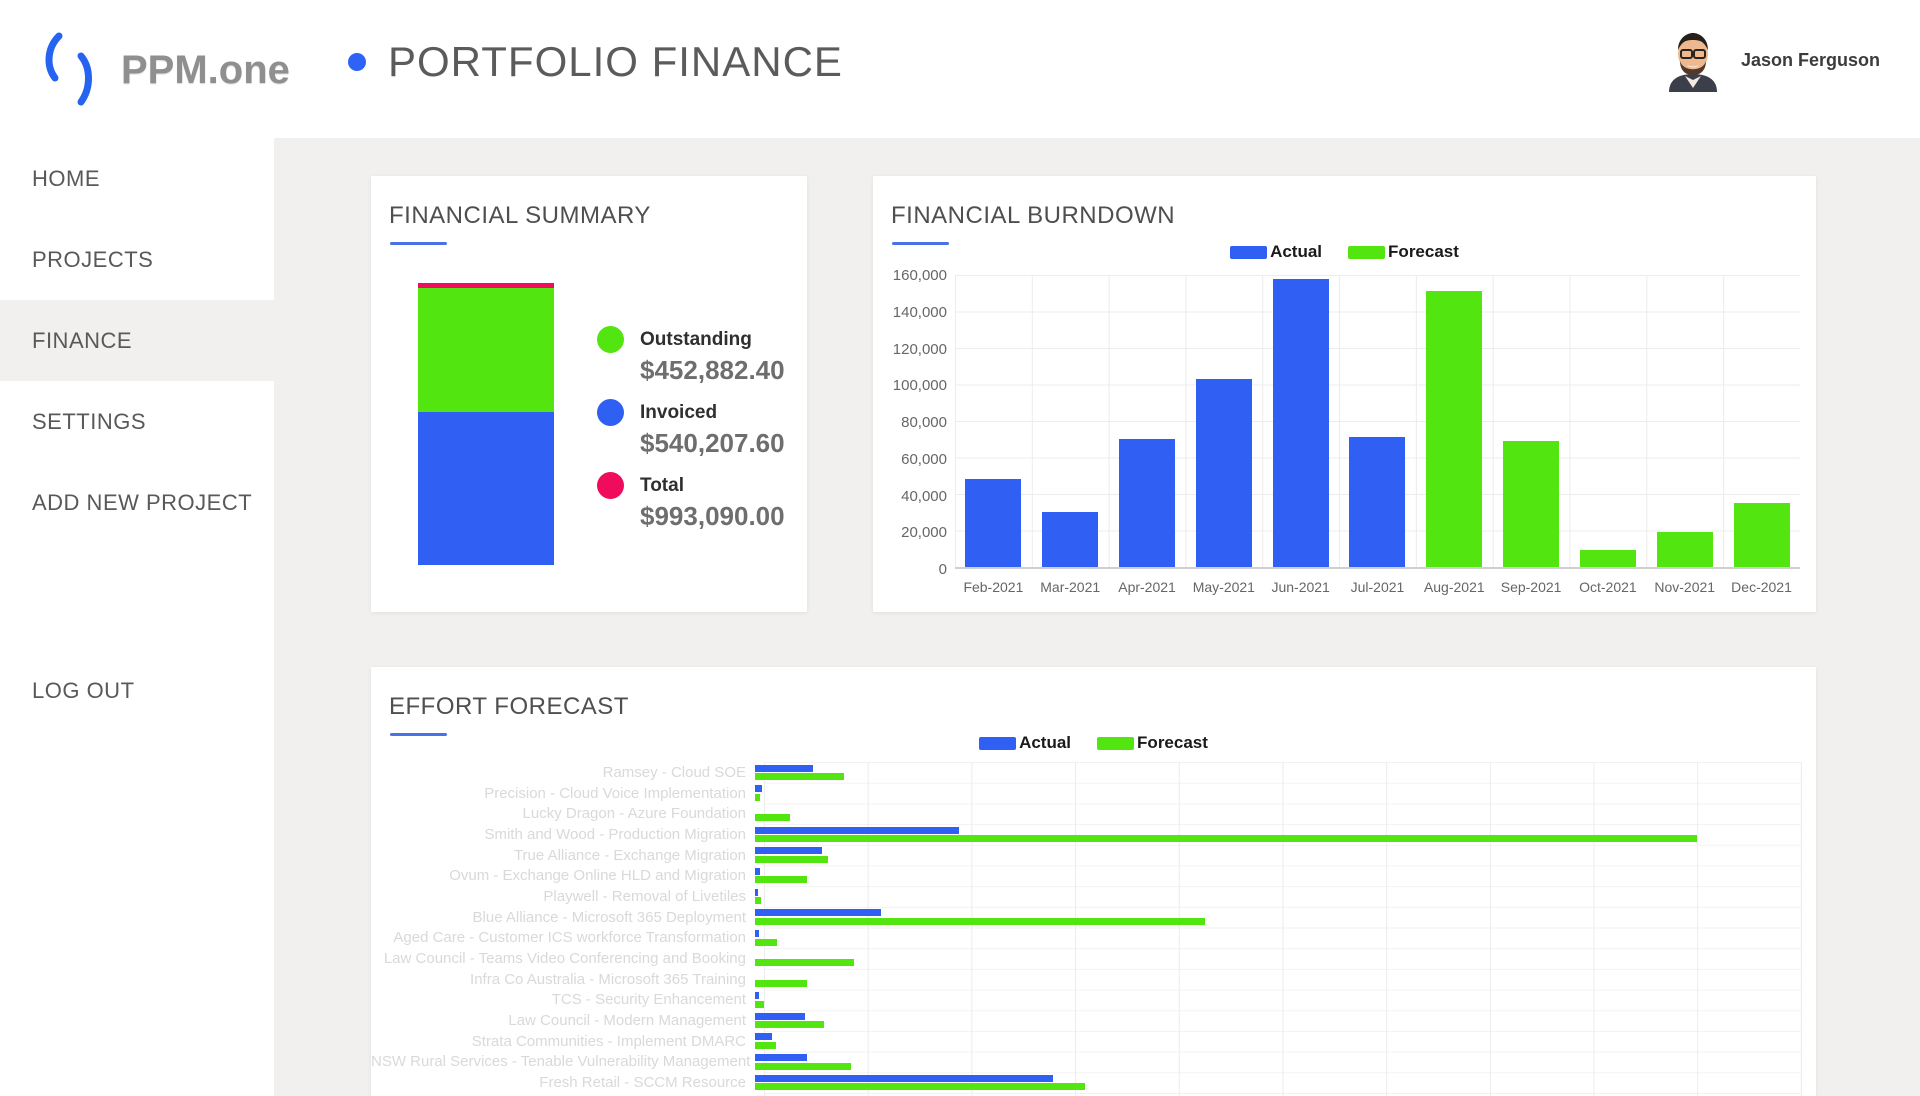 The image size is (1920, 1096). Describe the element at coordinates (960, 69) in the screenshot. I see `app-header: PPM.one PORTFOLIO FINANCE Jason Ferguson` at that location.